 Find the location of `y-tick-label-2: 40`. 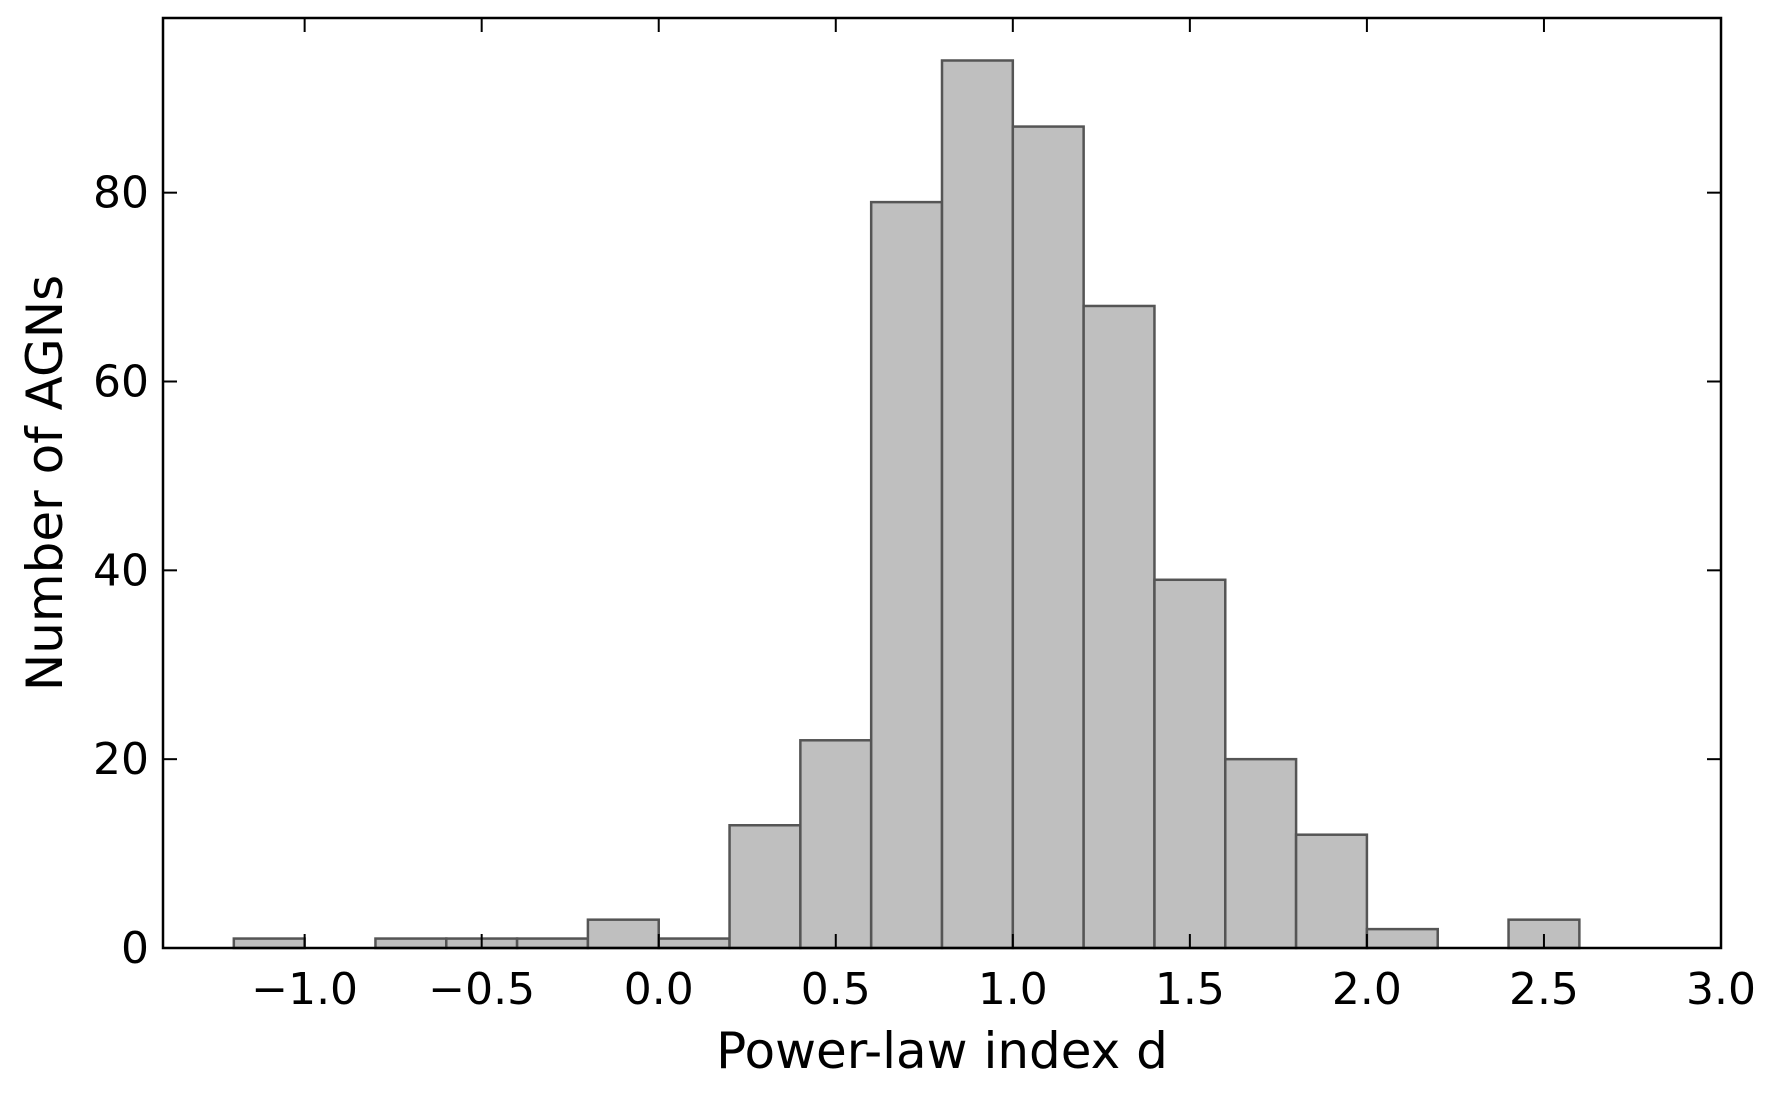

y-tick-label-2: 40 is located at coordinates (121, 570).